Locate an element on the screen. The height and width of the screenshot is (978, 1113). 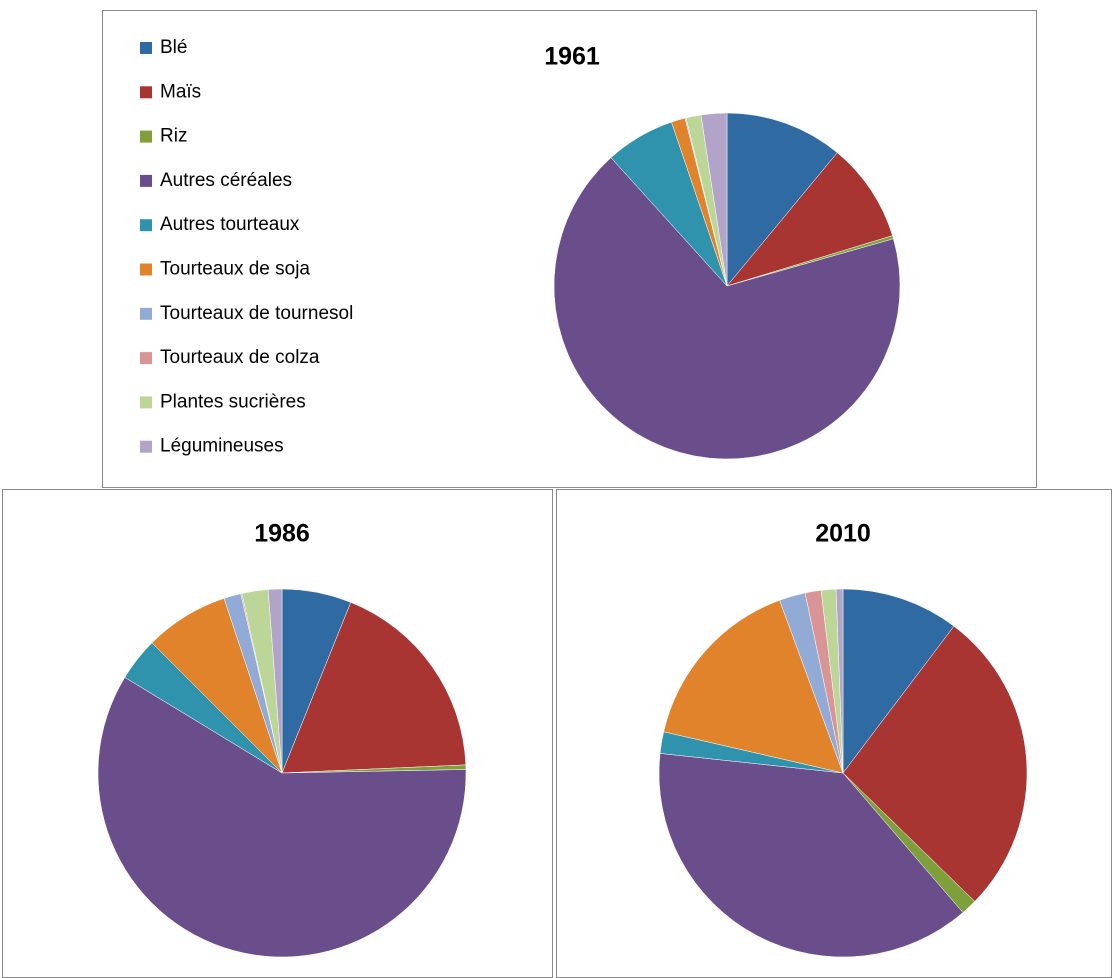
legend-label: Légumineuses is located at coordinates (222, 446).